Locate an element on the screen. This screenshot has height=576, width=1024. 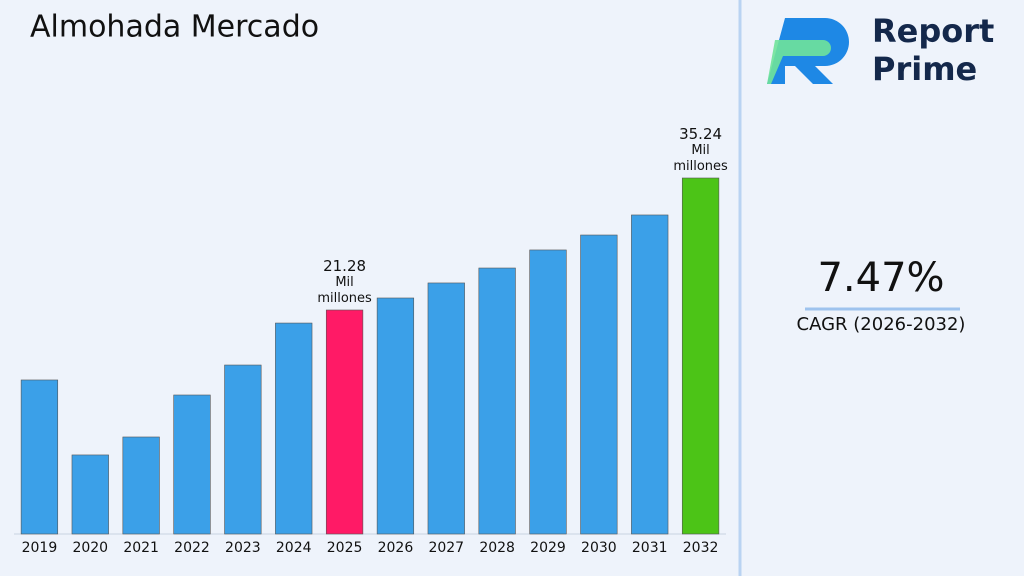
x-tick-label: 2022 is located at coordinates (192, 548).